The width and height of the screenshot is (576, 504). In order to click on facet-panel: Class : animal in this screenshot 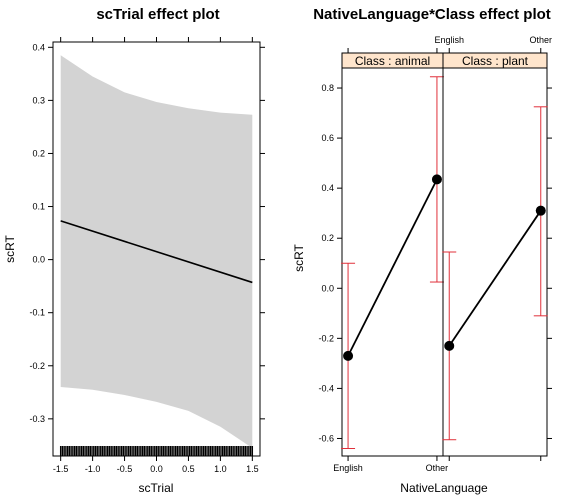, I will do `click(392, 254)`.